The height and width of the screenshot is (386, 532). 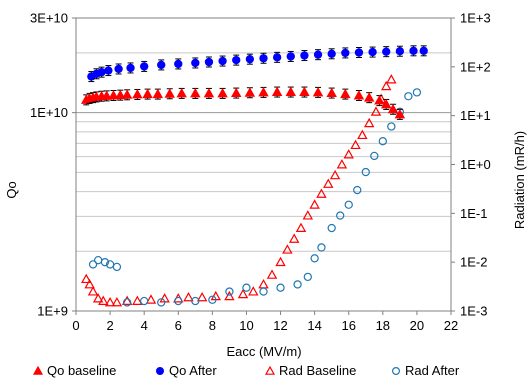 What do you see at coordinates (246, 325) in the screenshot?
I see `x-tick-label: 10` at bounding box center [246, 325].